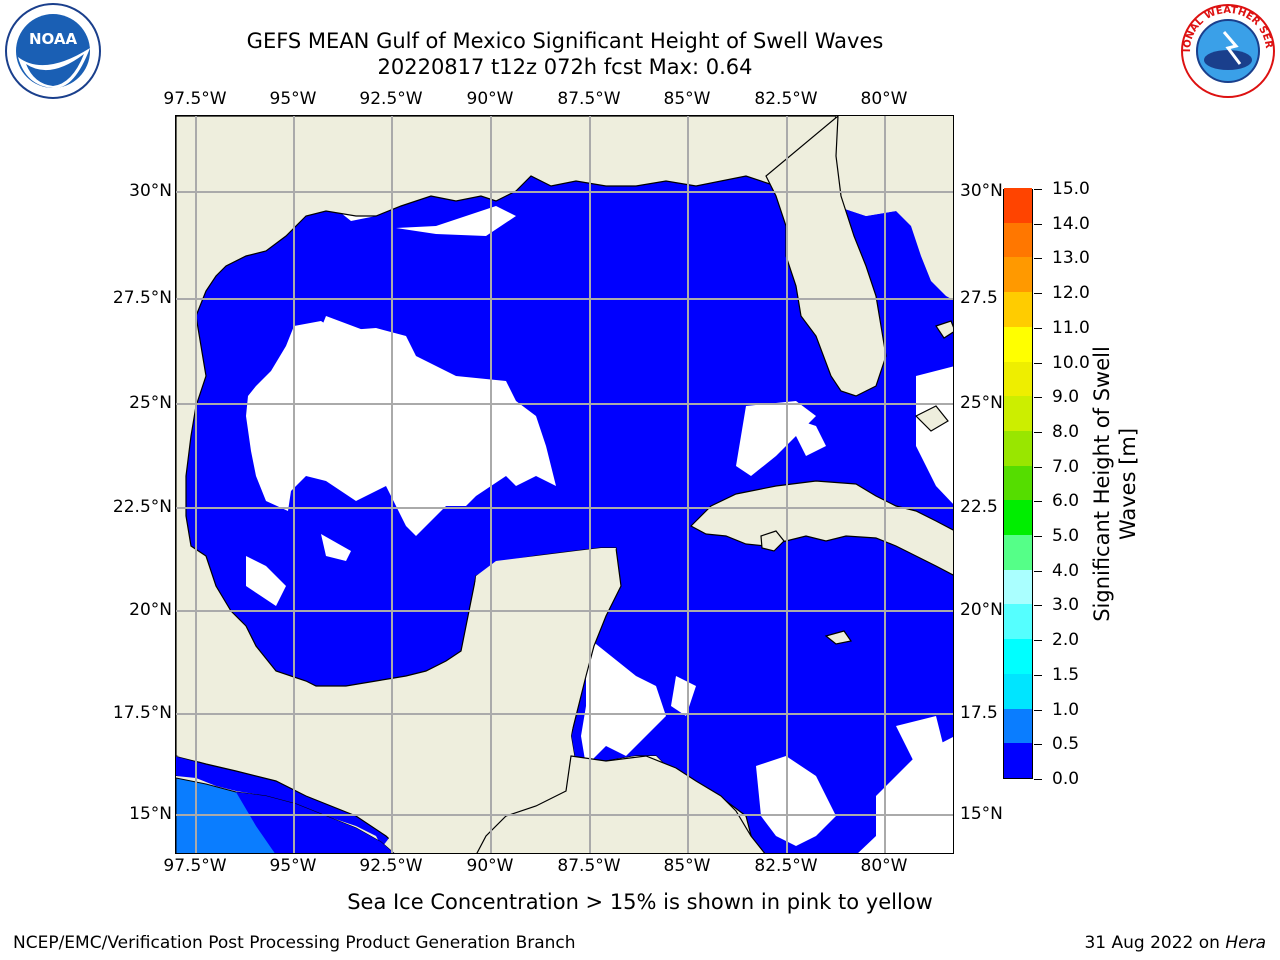 This screenshot has height=960, width=1280. Describe the element at coordinates (1066, 674) in the screenshot. I see `colorbar-tick-label: 1.5` at that location.